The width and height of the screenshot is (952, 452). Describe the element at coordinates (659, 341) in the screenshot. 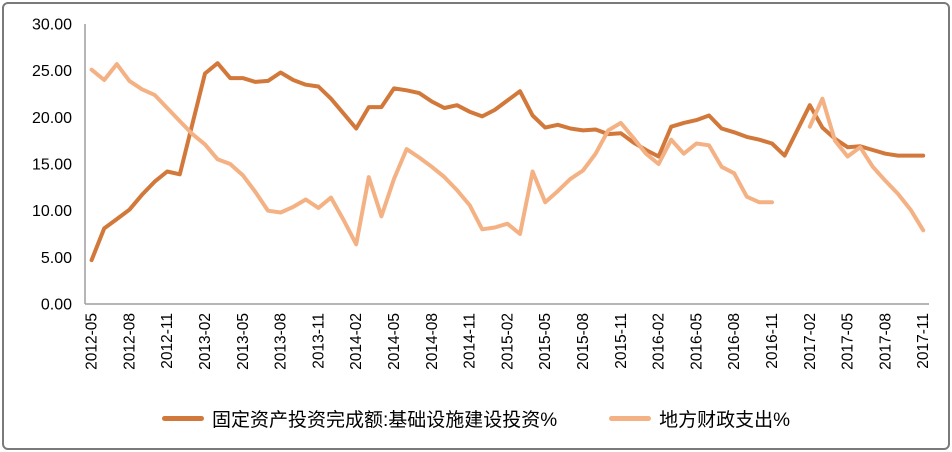

I see `x-axis-tick-label: 2016-02` at that location.